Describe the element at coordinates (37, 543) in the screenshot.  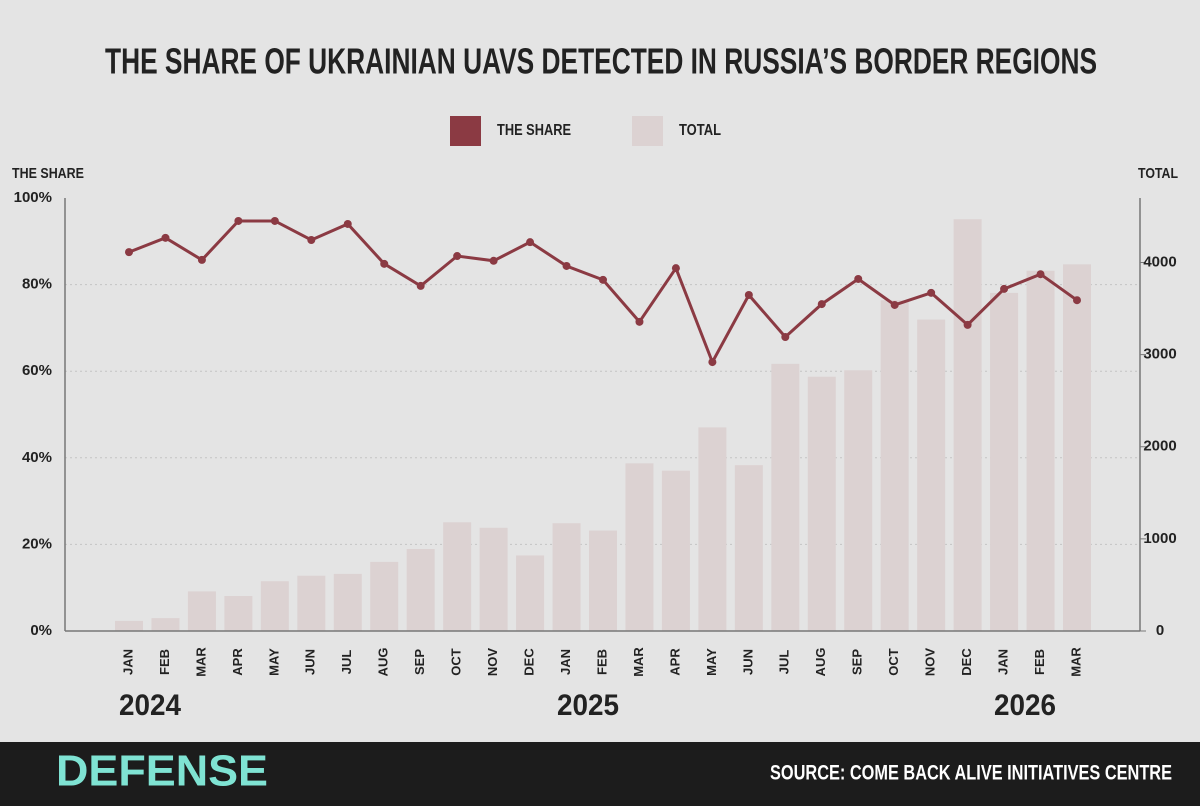
I see `y-tick-label: 20%` at that location.